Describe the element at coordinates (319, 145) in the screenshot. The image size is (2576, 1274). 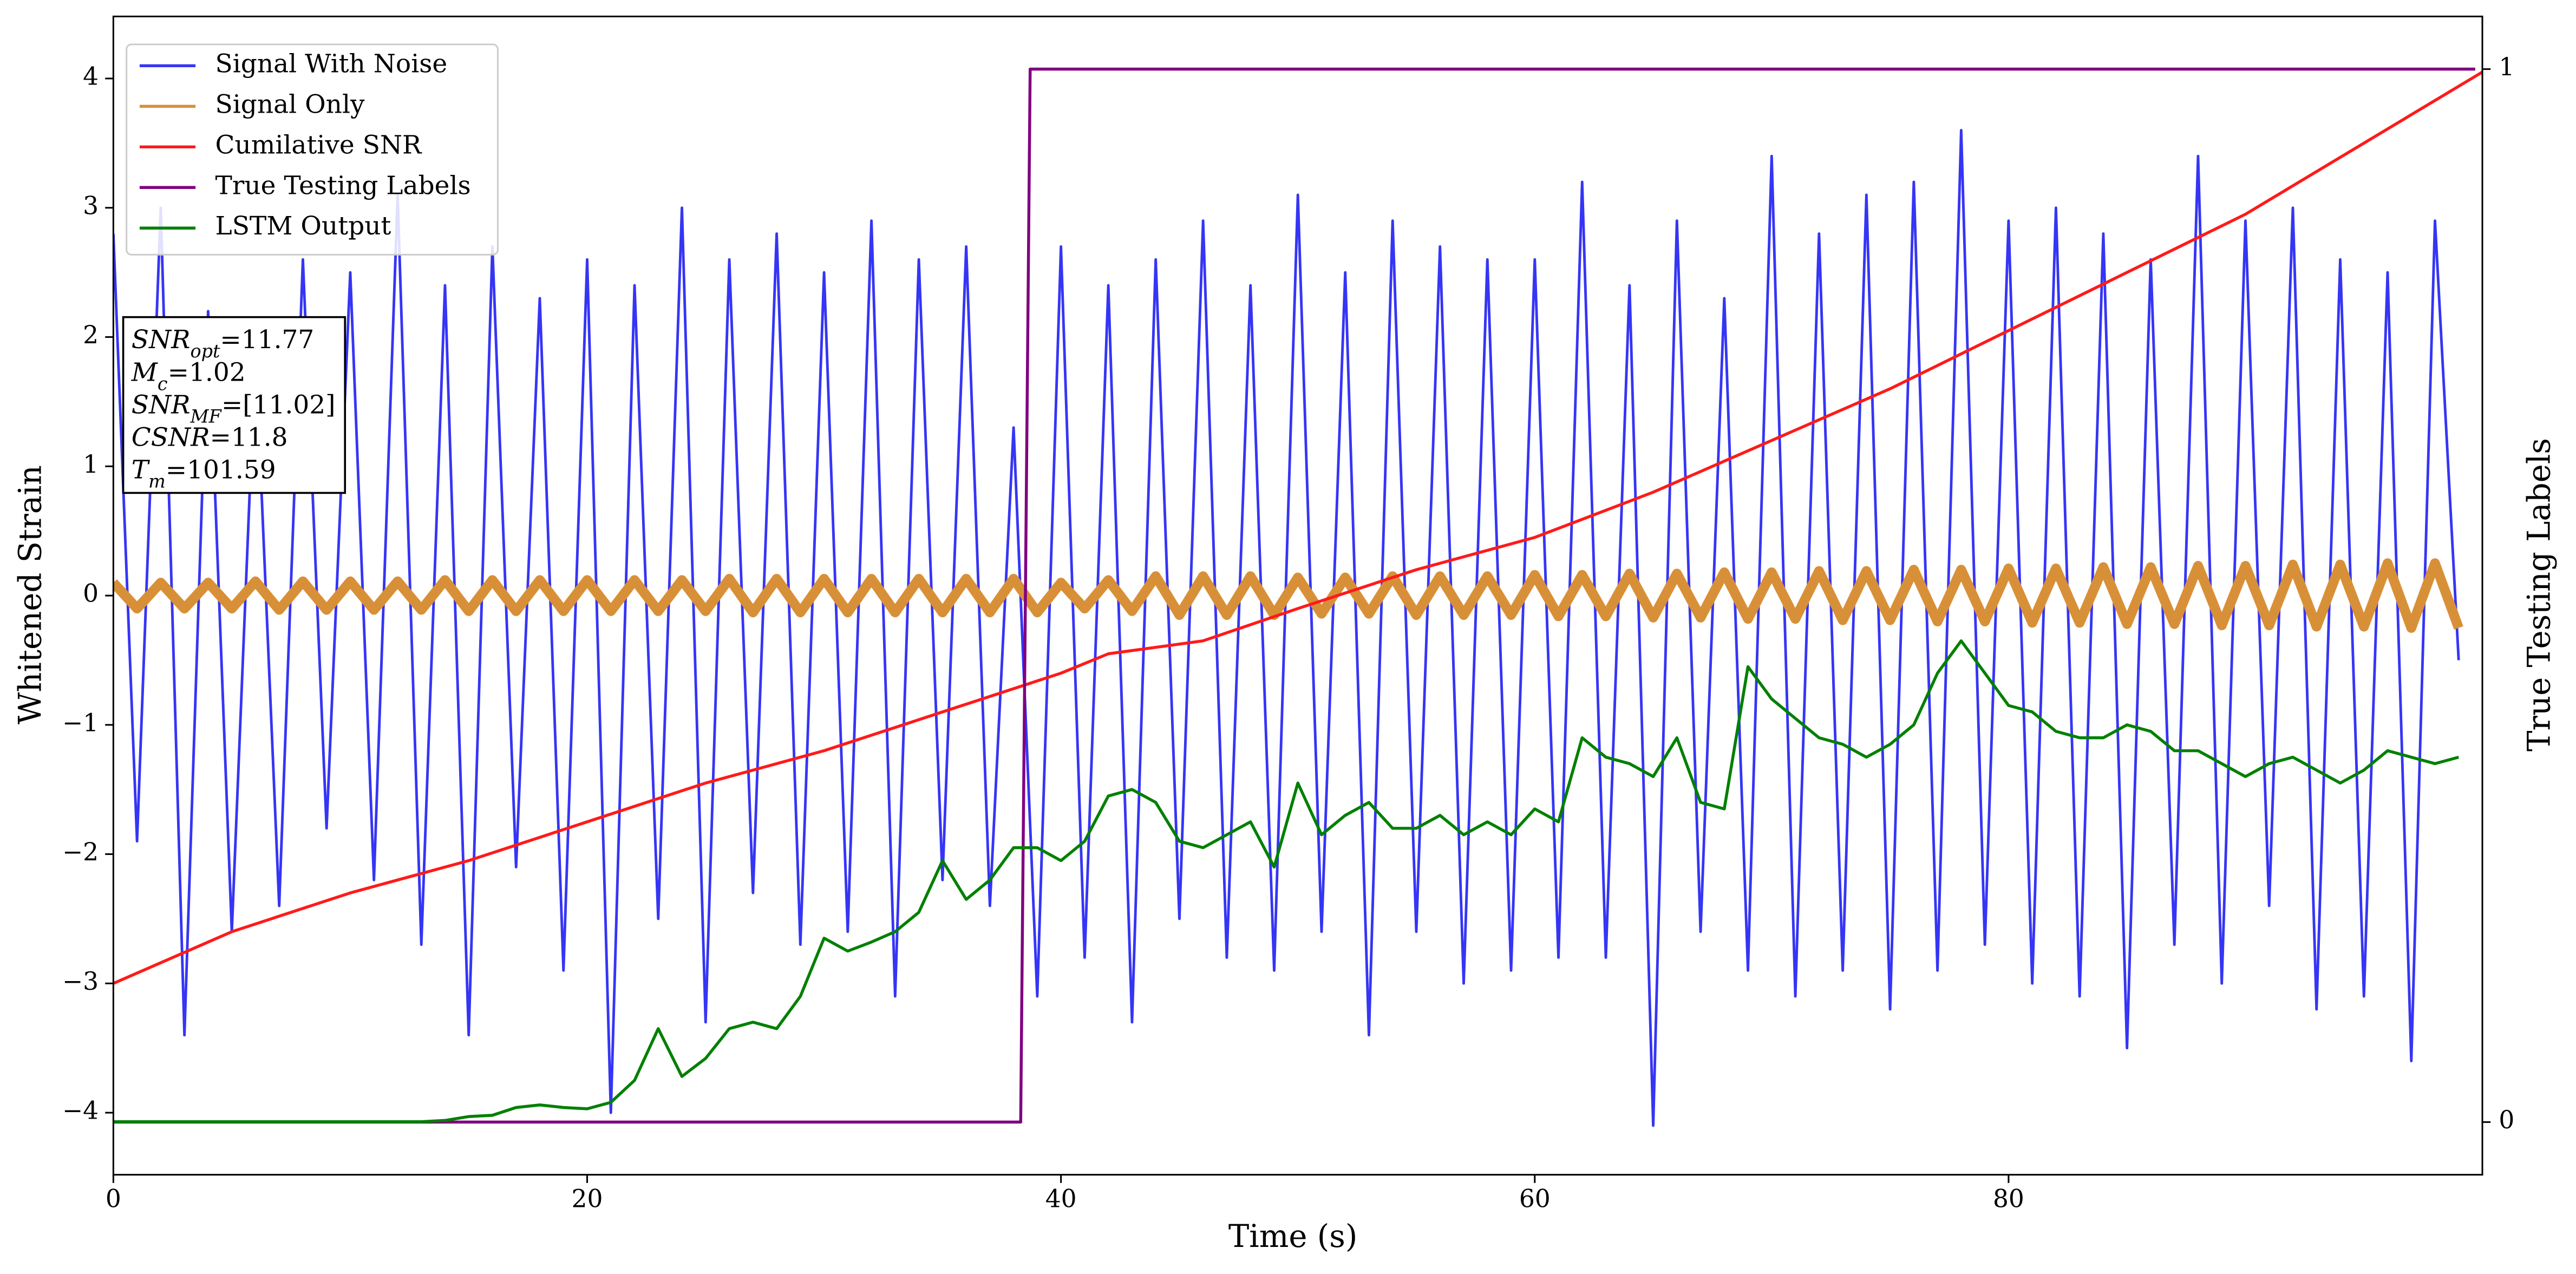
I see `legend-label: Cumilative SNR` at that location.